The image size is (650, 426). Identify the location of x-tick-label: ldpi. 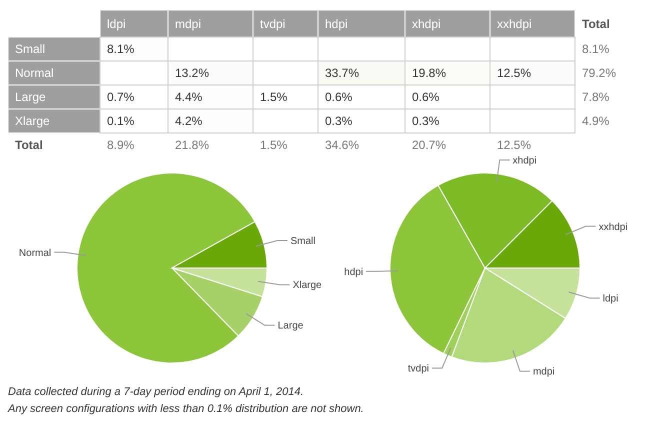
(116, 24).